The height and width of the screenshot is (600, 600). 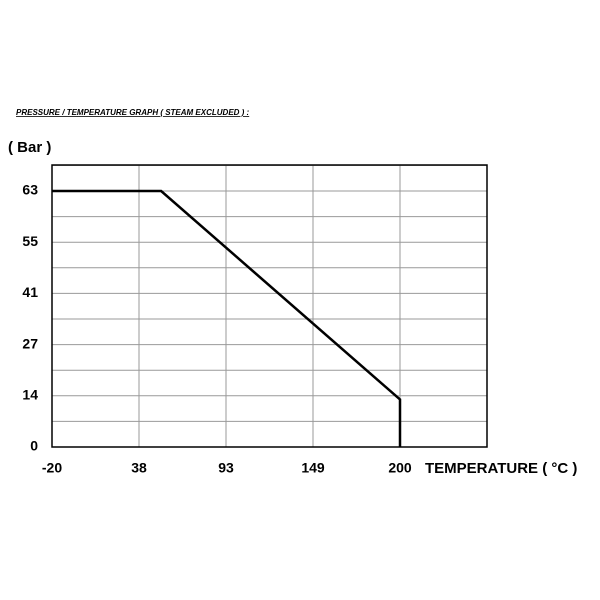 What do you see at coordinates (400, 468) in the screenshot?
I see `x-tick-label: 200` at bounding box center [400, 468].